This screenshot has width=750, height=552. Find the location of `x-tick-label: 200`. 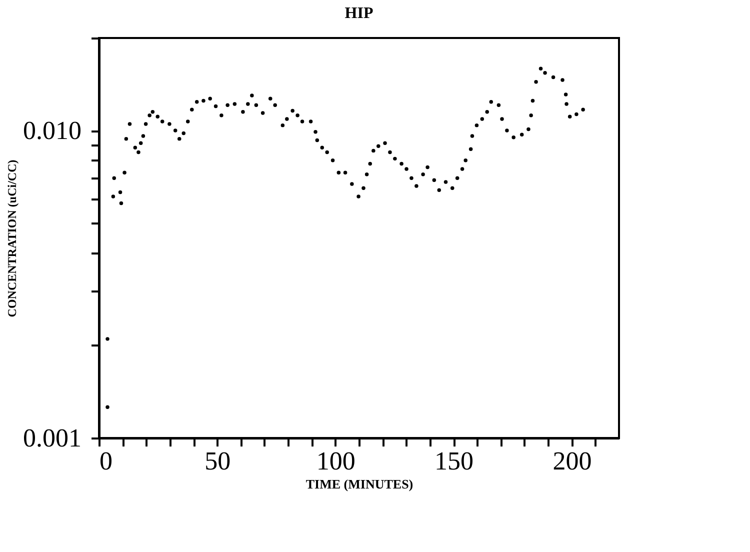

x-tick-label: 200 is located at coordinates (572, 461).